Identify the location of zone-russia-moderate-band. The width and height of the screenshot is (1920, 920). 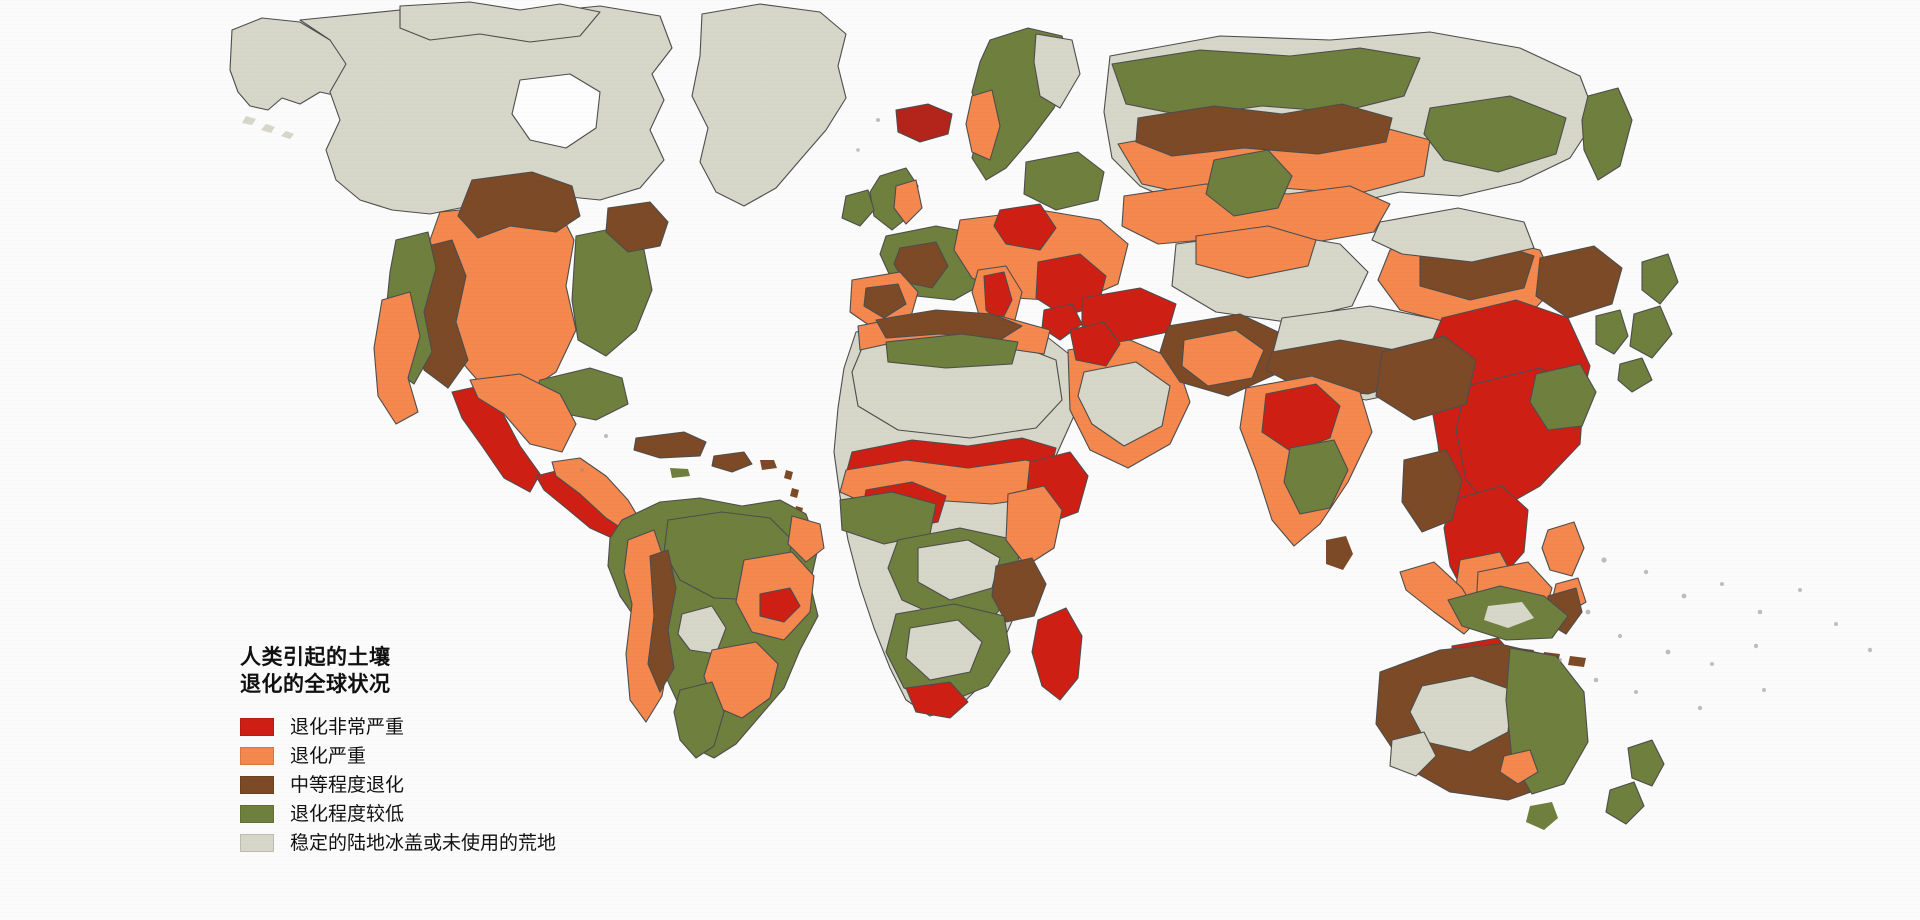
(1264, 130).